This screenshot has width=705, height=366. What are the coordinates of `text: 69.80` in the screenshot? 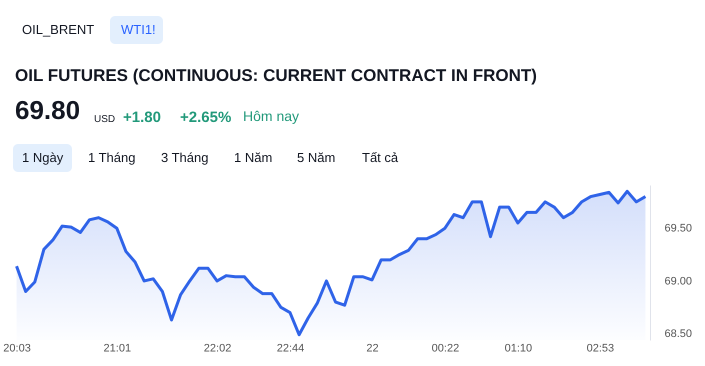 It's located at (47, 110).